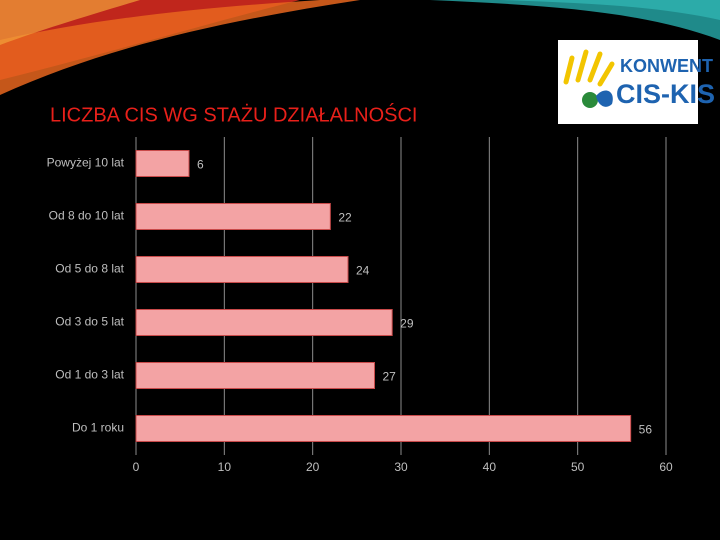 This screenshot has height=540, width=720. I want to click on logo-box, so click(628, 82).